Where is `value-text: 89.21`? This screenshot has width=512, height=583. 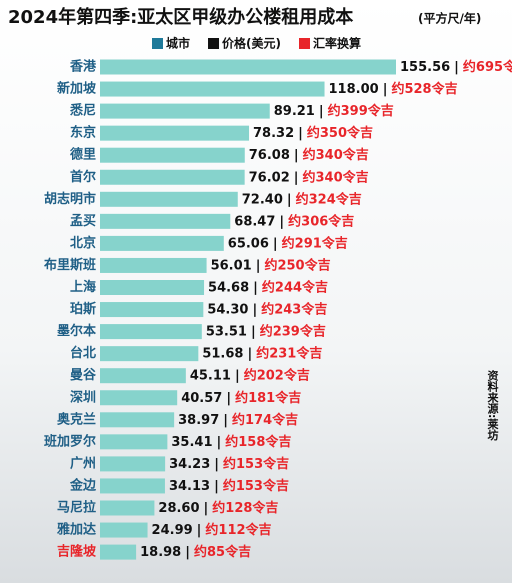
value-text: 89.21 is located at coordinates (294, 111).